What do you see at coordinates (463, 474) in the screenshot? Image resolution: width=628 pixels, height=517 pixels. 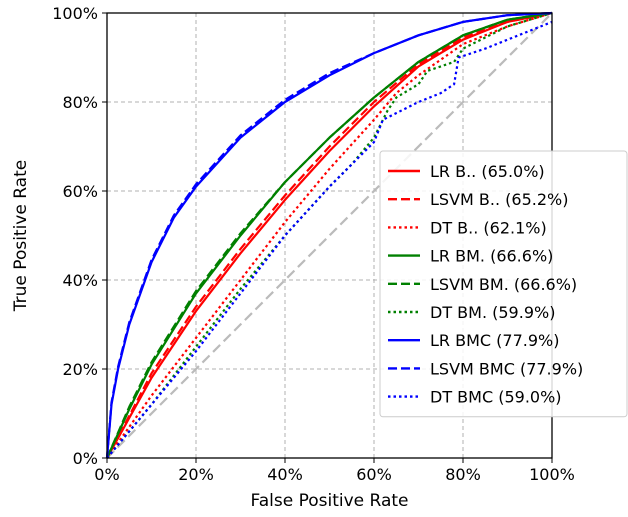 I see `x-tick-label: 80%` at bounding box center [463, 474].